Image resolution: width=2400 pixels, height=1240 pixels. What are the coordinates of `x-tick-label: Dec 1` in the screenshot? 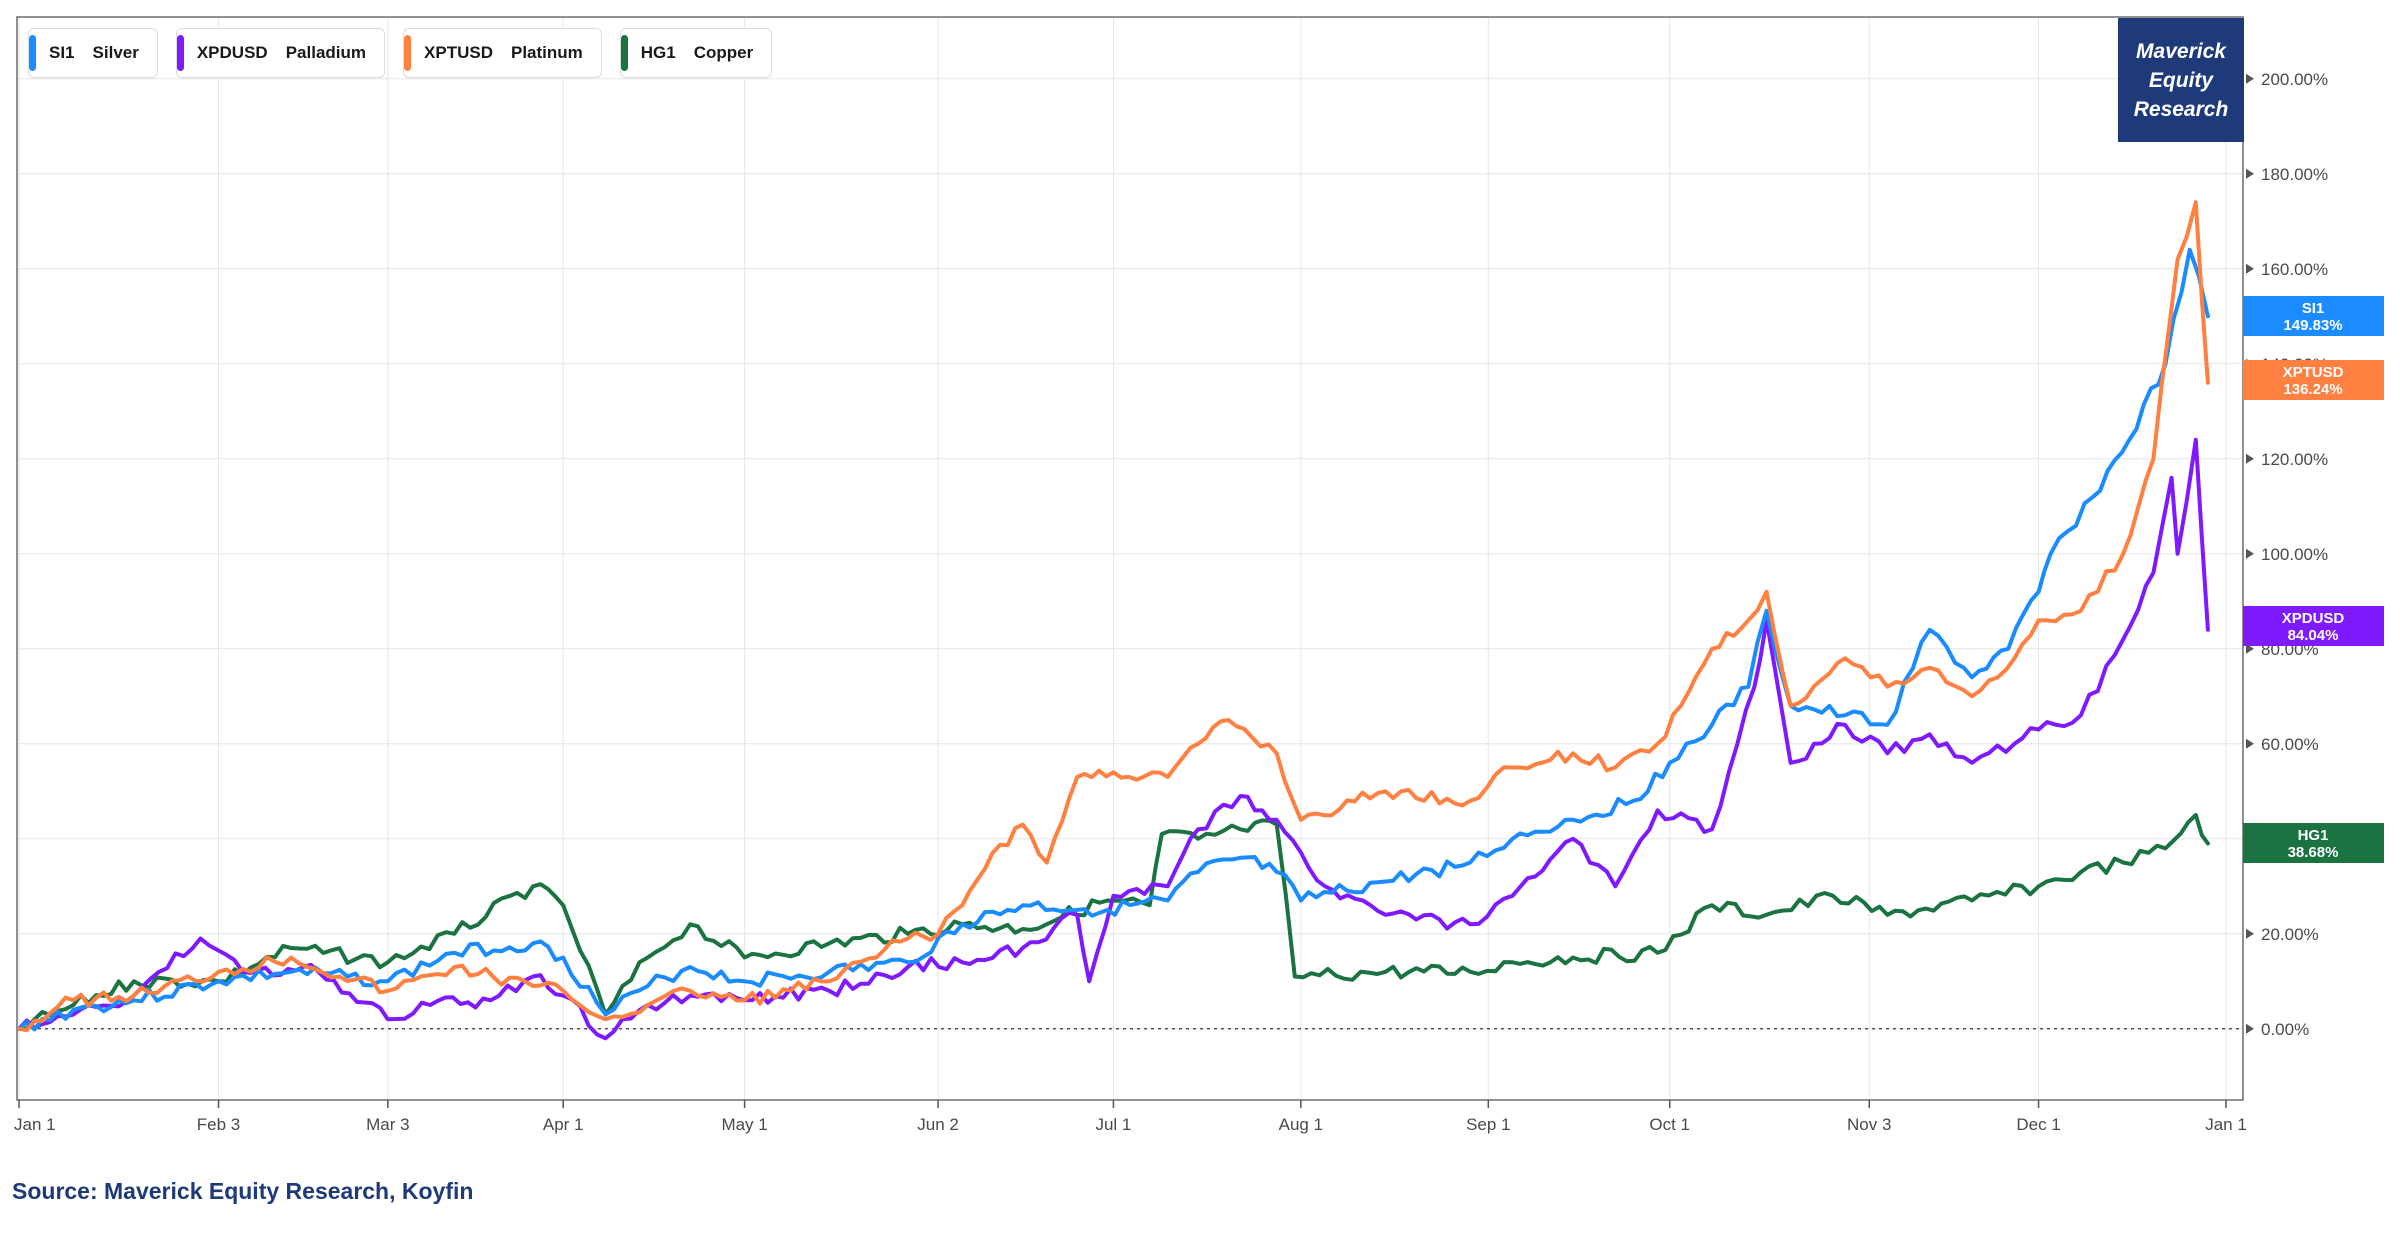 It's located at (2038, 1124).